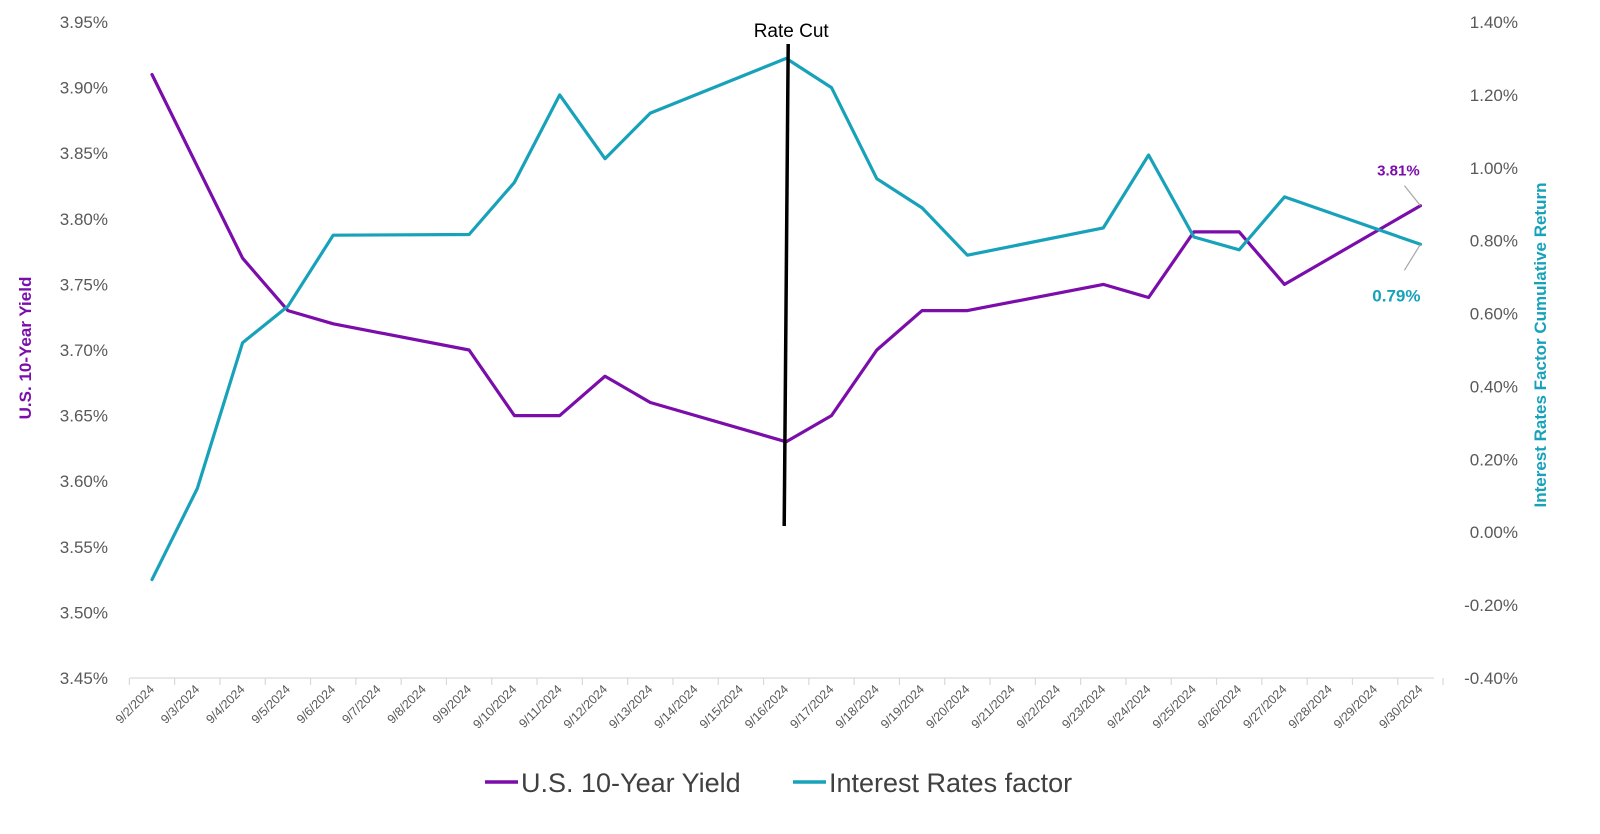  Describe the element at coordinates (84, 547) in the screenshot. I see `y-left-tick-label: 3.55%` at that location.